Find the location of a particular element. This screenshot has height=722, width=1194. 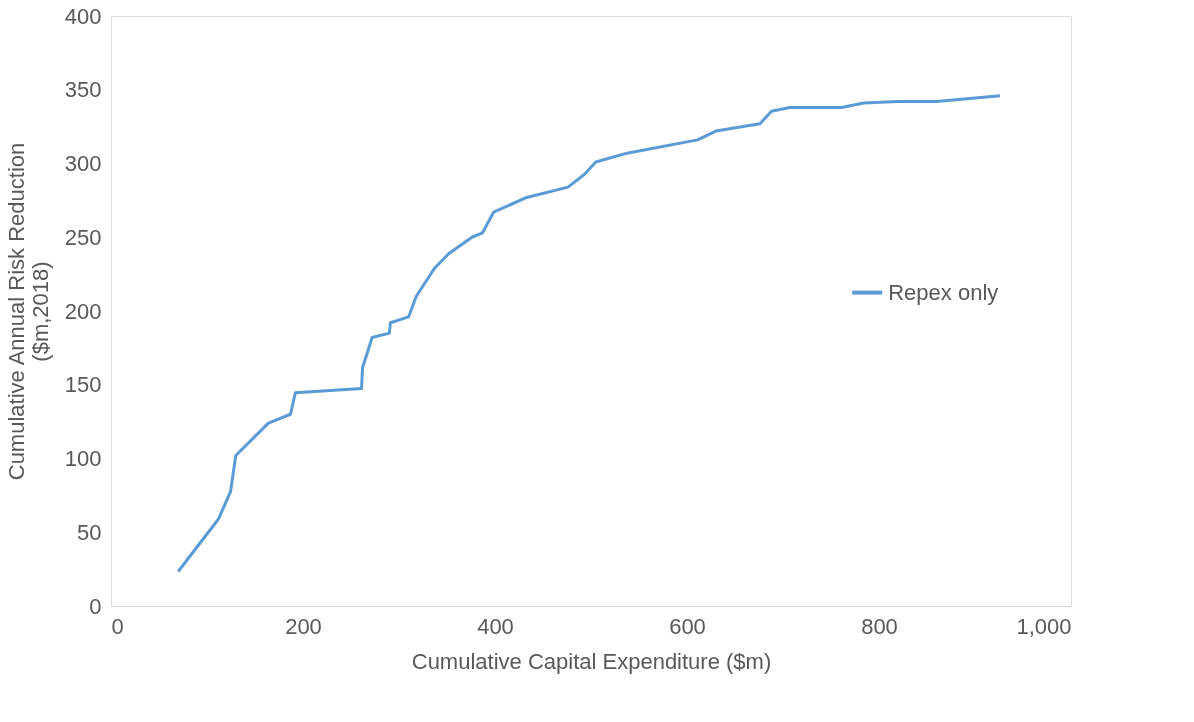

x-tick-label: 0 is located at coordinates (117, 626).